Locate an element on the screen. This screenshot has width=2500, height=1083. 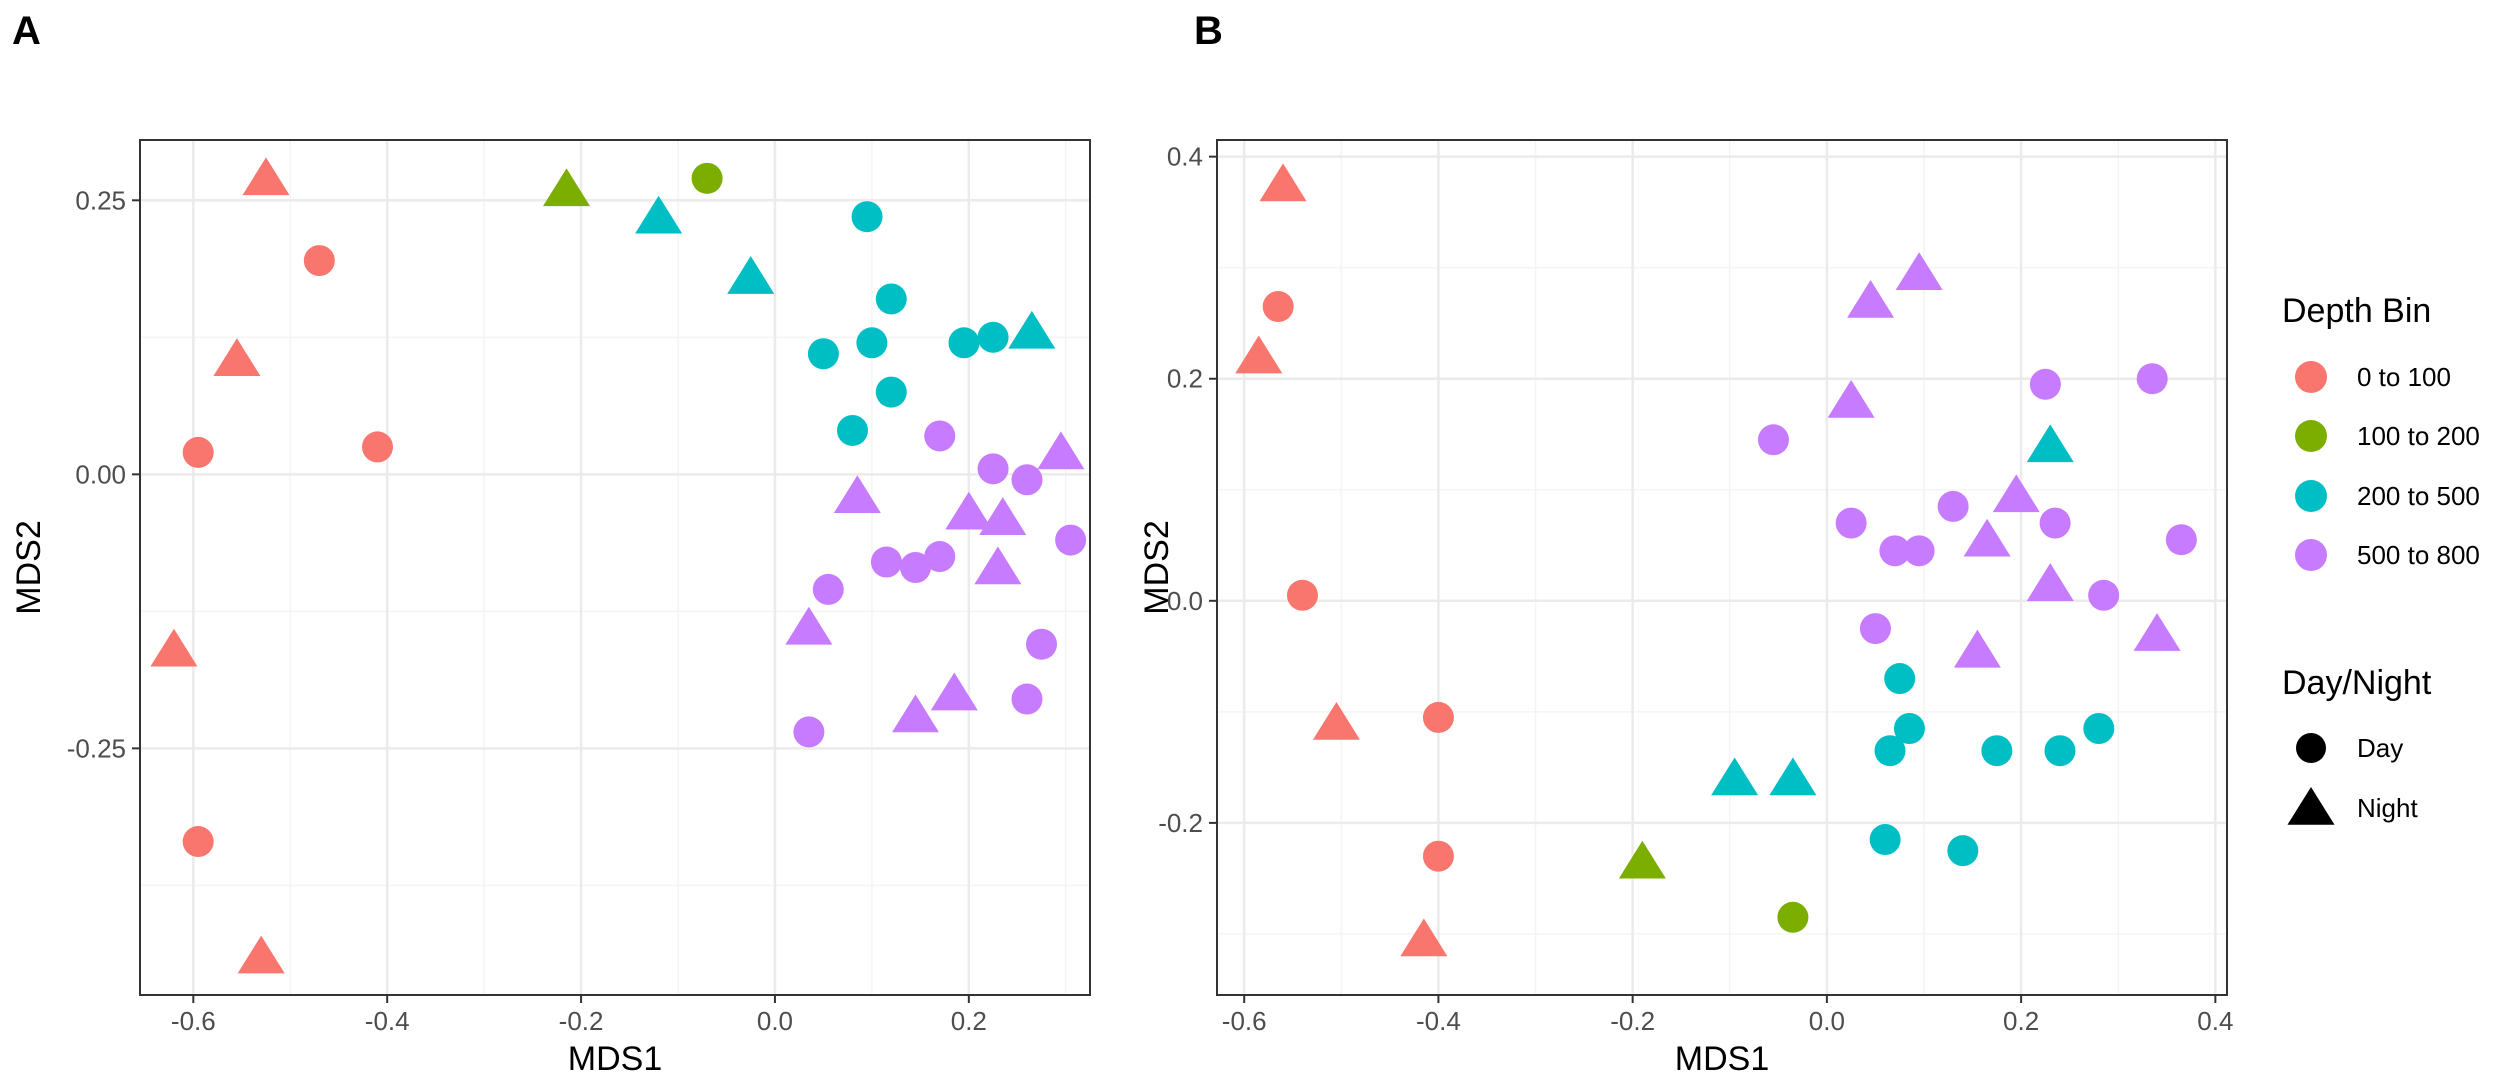
x-tick-label: 0.4 is located at coordinates (2215, 1021).